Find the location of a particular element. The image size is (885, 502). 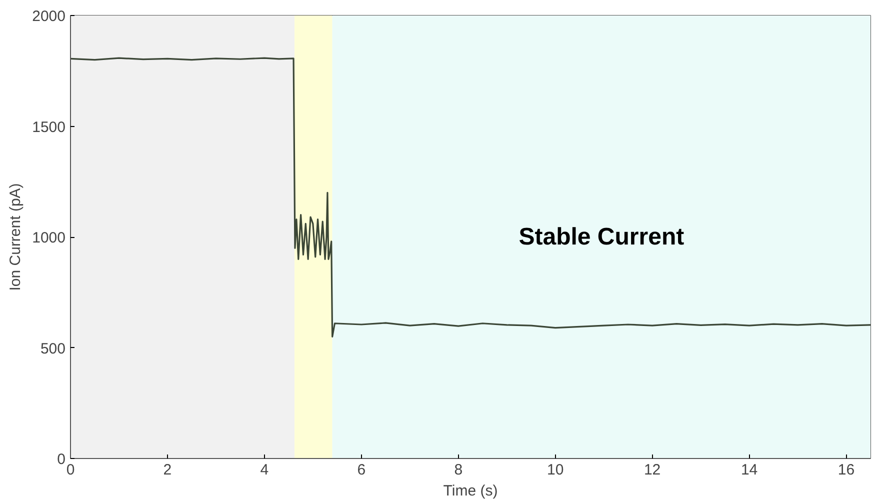

y-tick-label: 500 is located at coordinates (53, 349).